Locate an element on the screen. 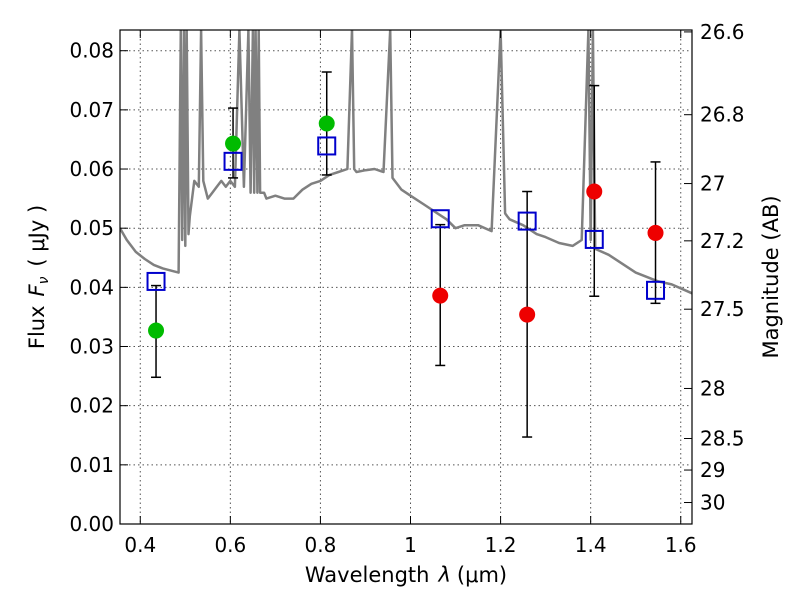  x-tick-label: 1.2 is located at coordinates (501, 545).